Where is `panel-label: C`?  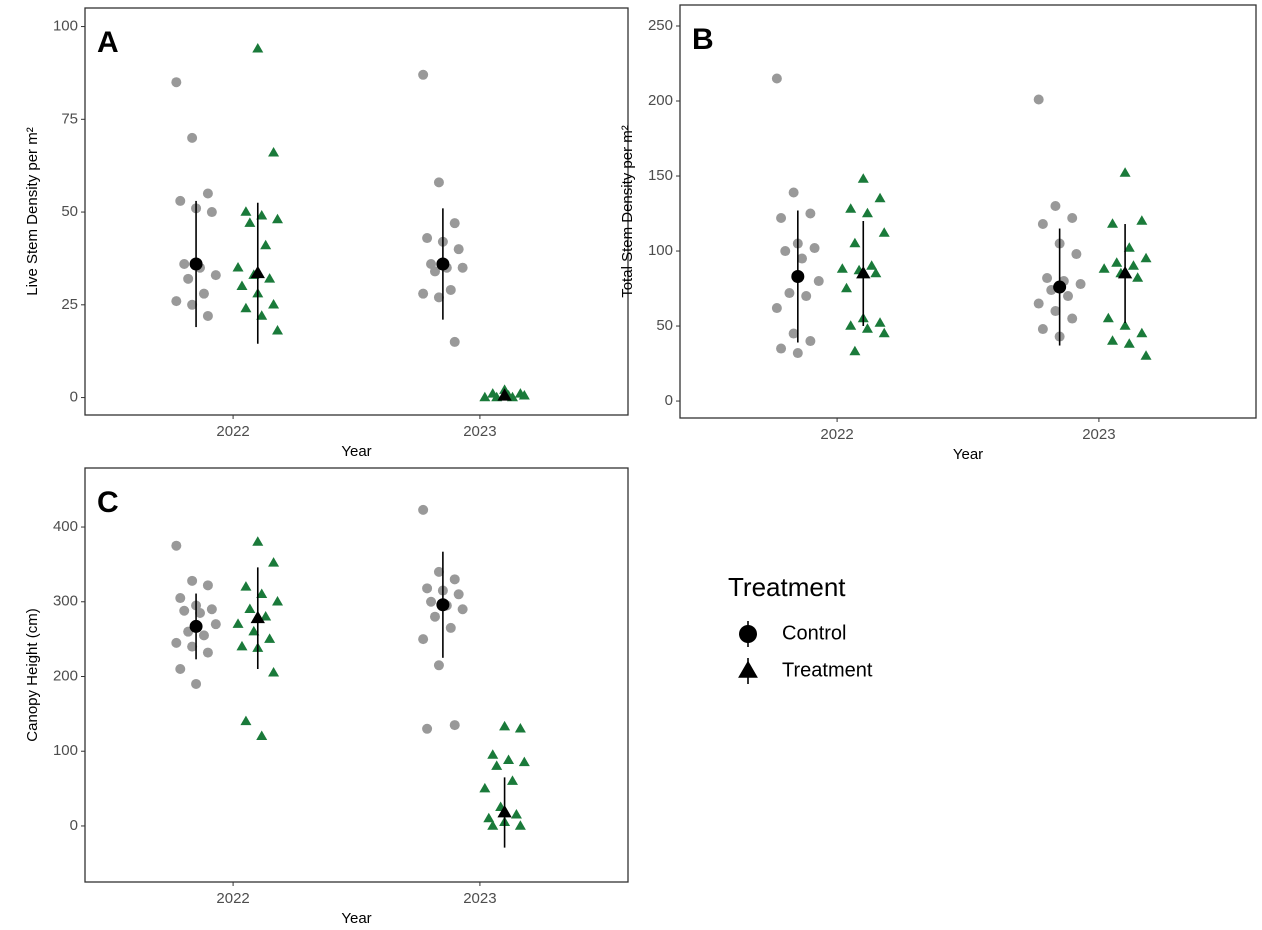
panel-label: C is located at coordinates (108, 502).